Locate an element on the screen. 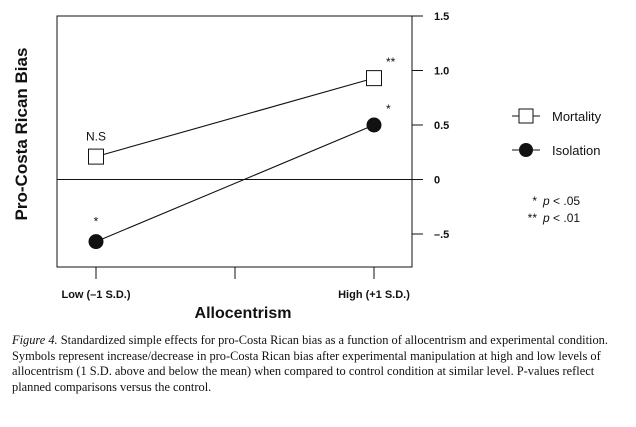  y-tick-label: –.5 is located at coordinates (441, 235).